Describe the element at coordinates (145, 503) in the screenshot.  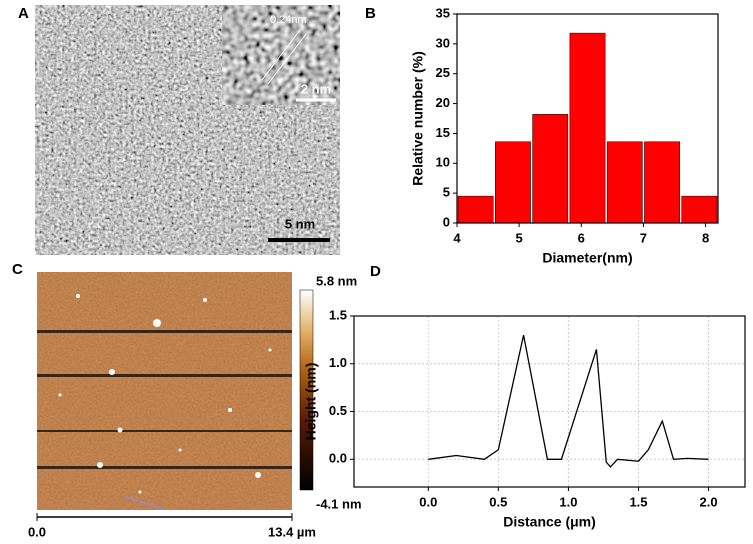
I see `profile-line` at that location.